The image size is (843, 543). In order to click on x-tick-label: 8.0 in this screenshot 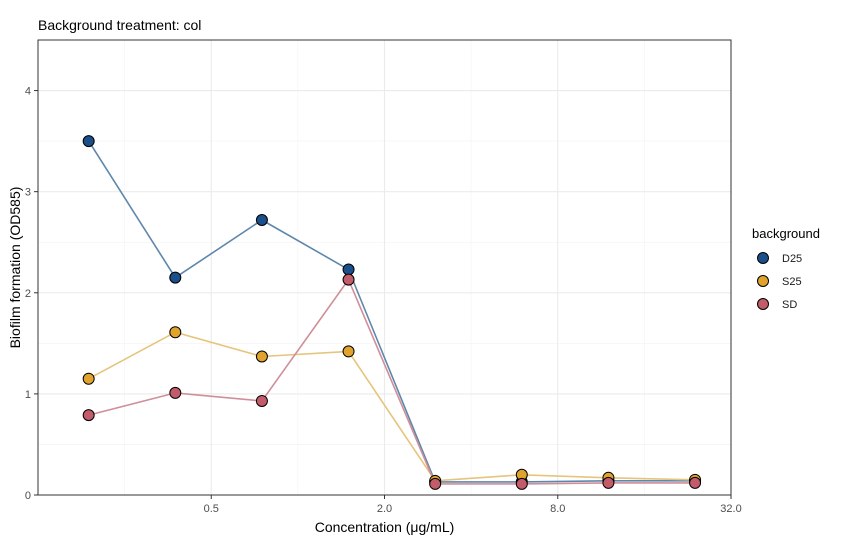, I will do `click(557, 509)`.